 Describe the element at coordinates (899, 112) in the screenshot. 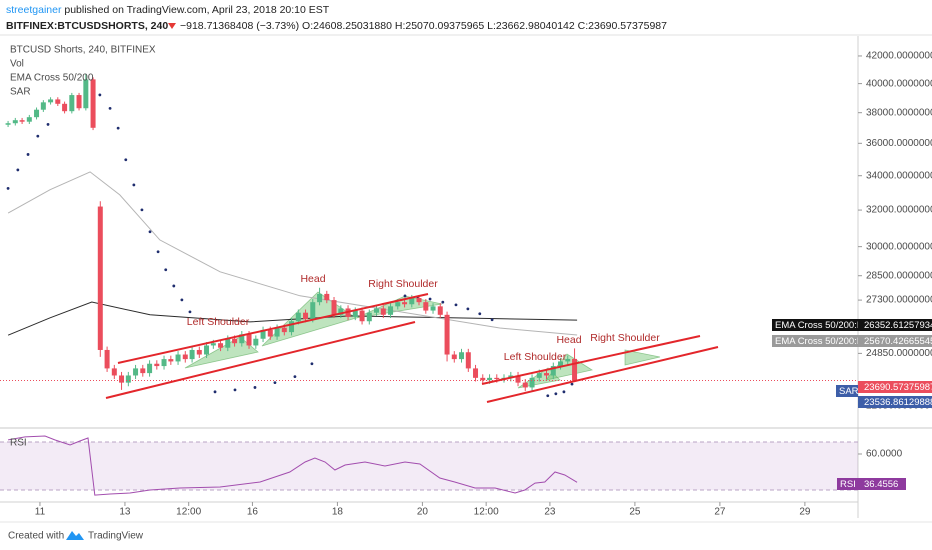

I see `y-tick-label: 38000.00000000` at that location.